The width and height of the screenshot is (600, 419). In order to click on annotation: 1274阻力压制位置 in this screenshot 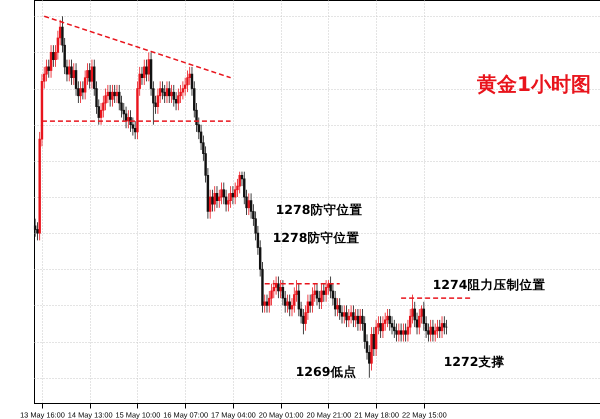, I will do `click(489, 284)`.